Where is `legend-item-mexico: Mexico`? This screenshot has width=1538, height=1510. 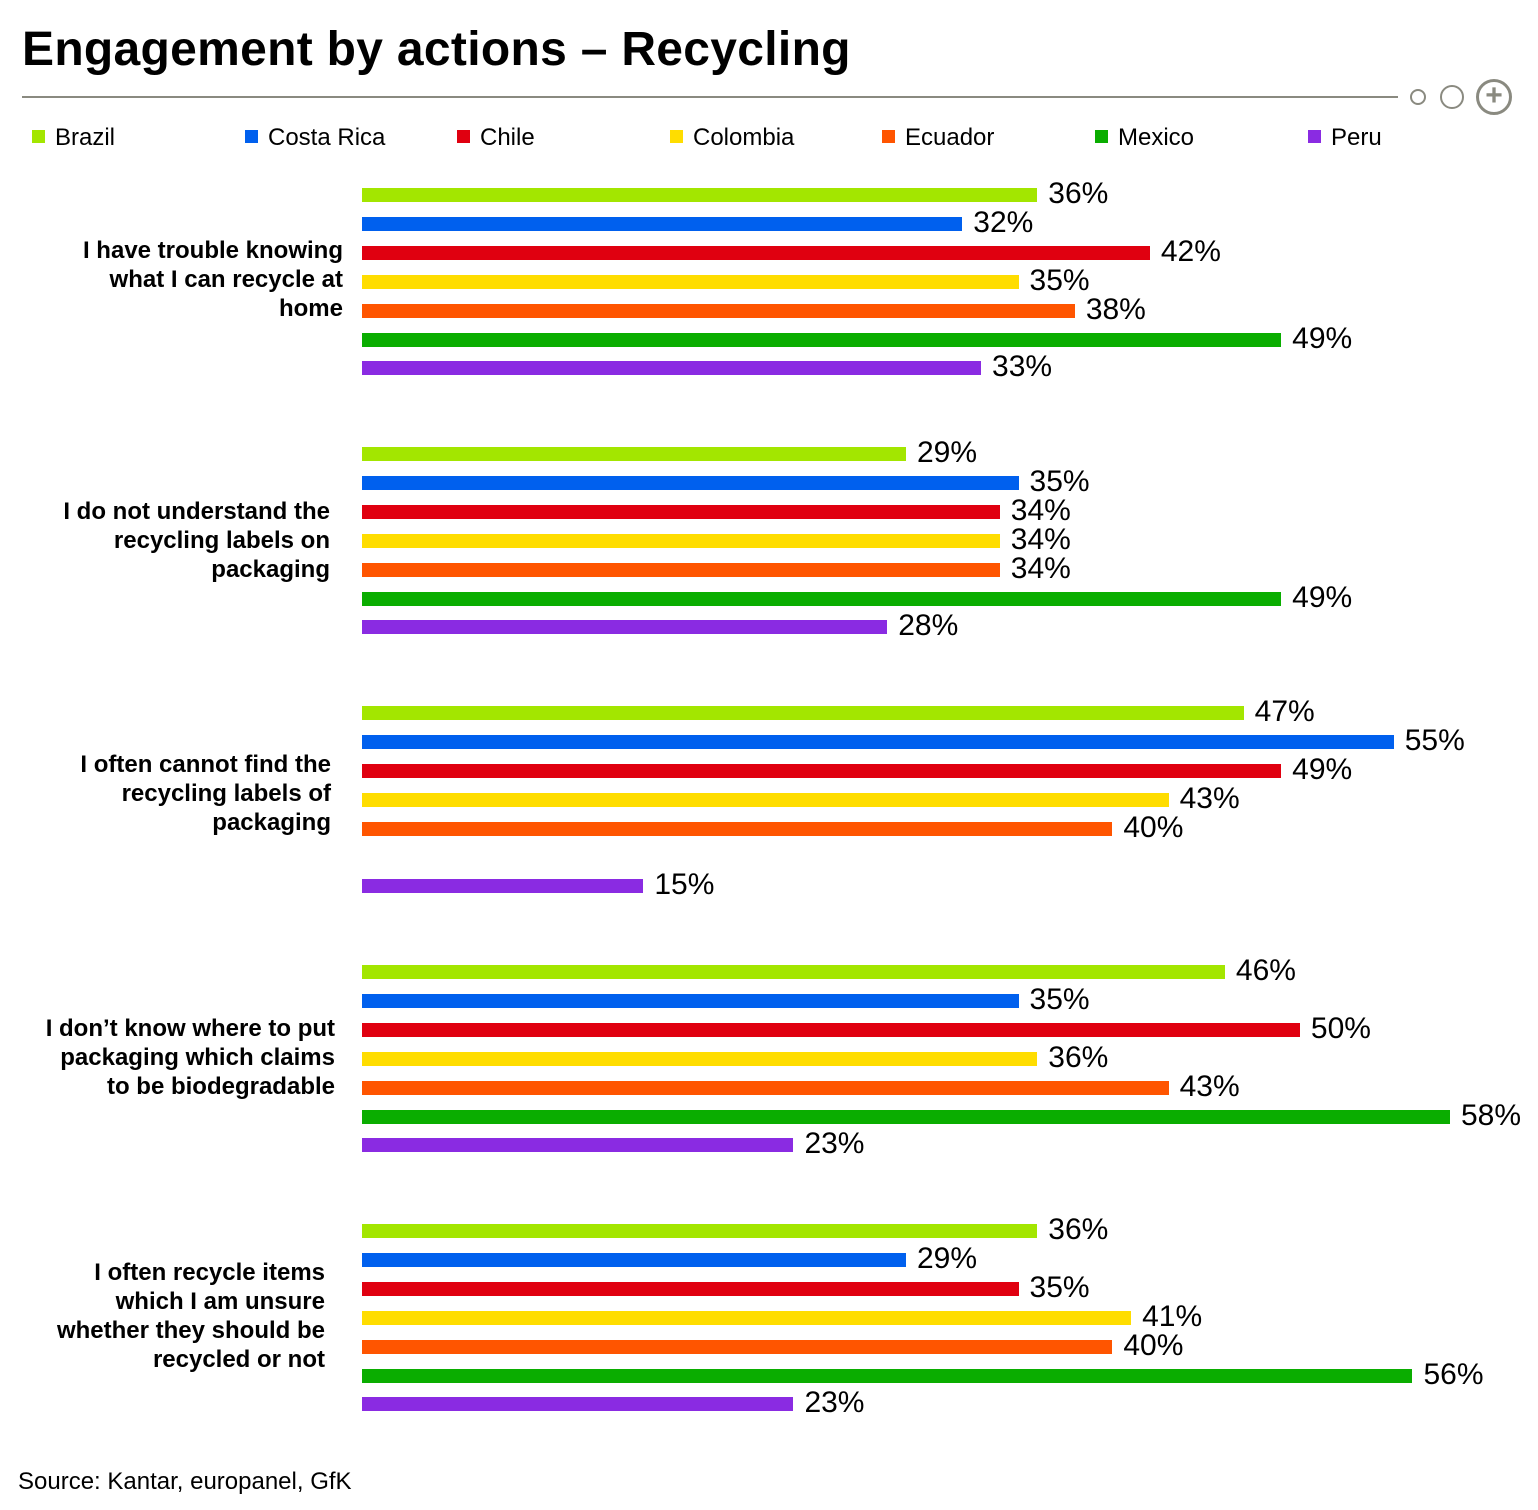 legend-item-mexico: Mexico is located at coordinates (1144, 138).